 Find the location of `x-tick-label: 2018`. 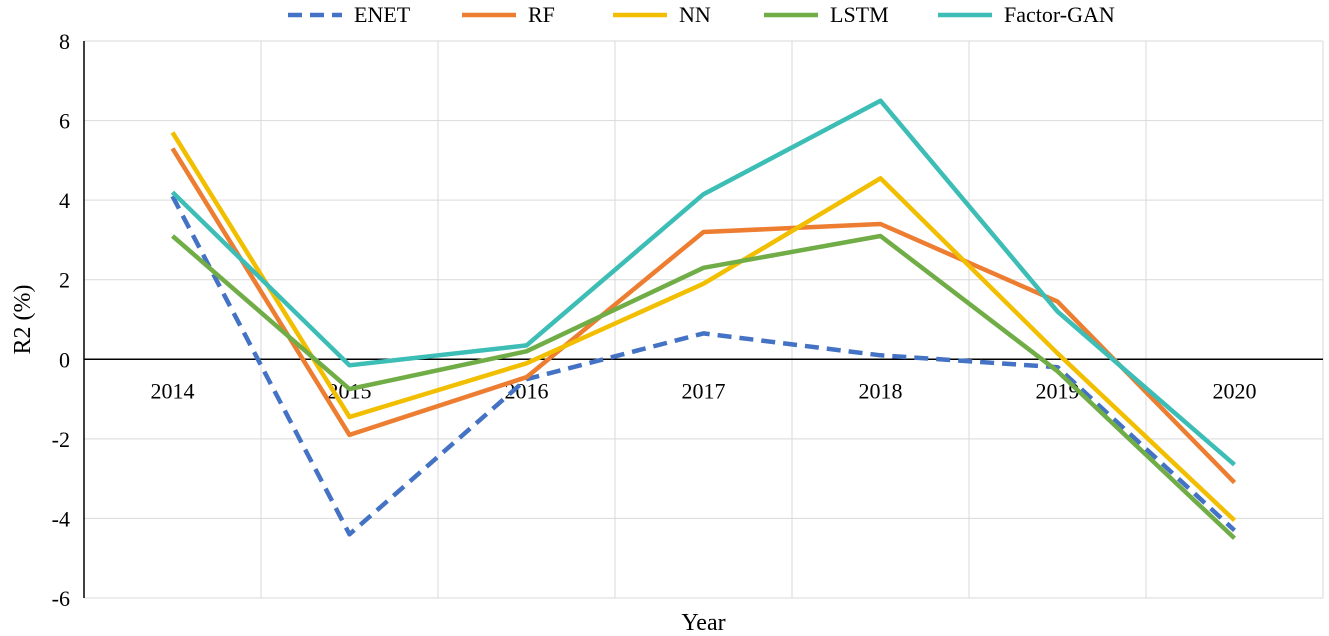

x-tick-label: 2018 is located at coordinates (881, 390).